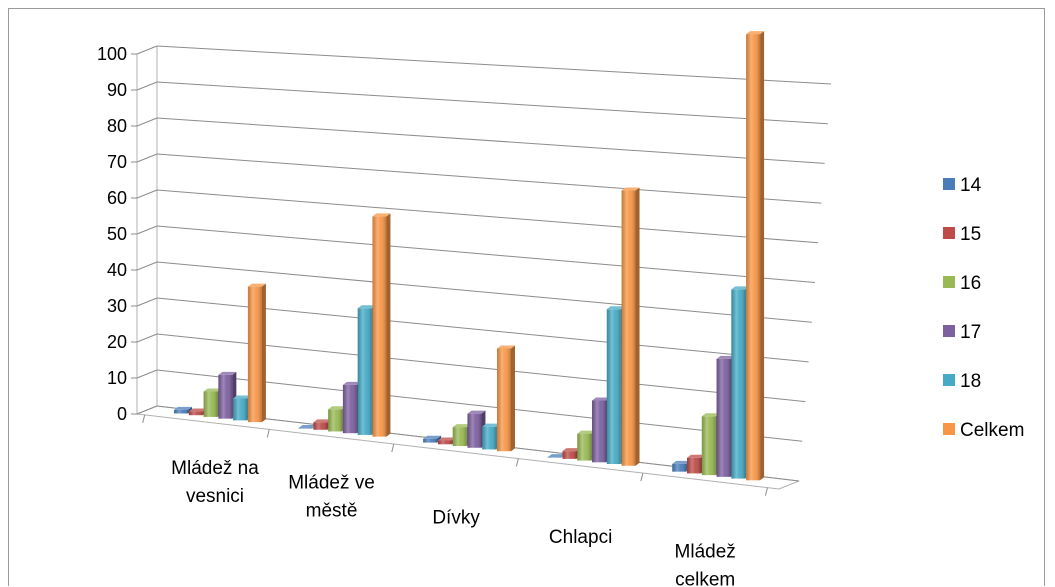 The image size is (1055, 587). What do you see at coordinates (117, 270) in the screenshot?
I see `y-tick-label: 40` at bounding box center [117, 270].